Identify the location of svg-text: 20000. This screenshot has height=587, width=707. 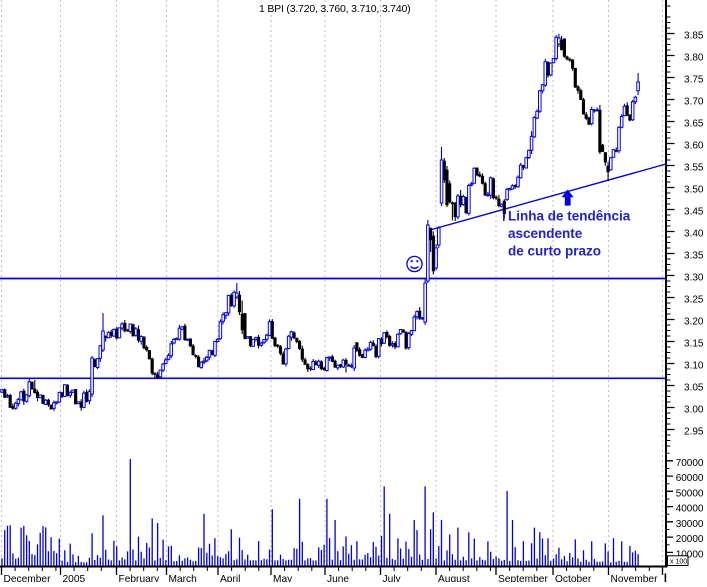
(690, 539).